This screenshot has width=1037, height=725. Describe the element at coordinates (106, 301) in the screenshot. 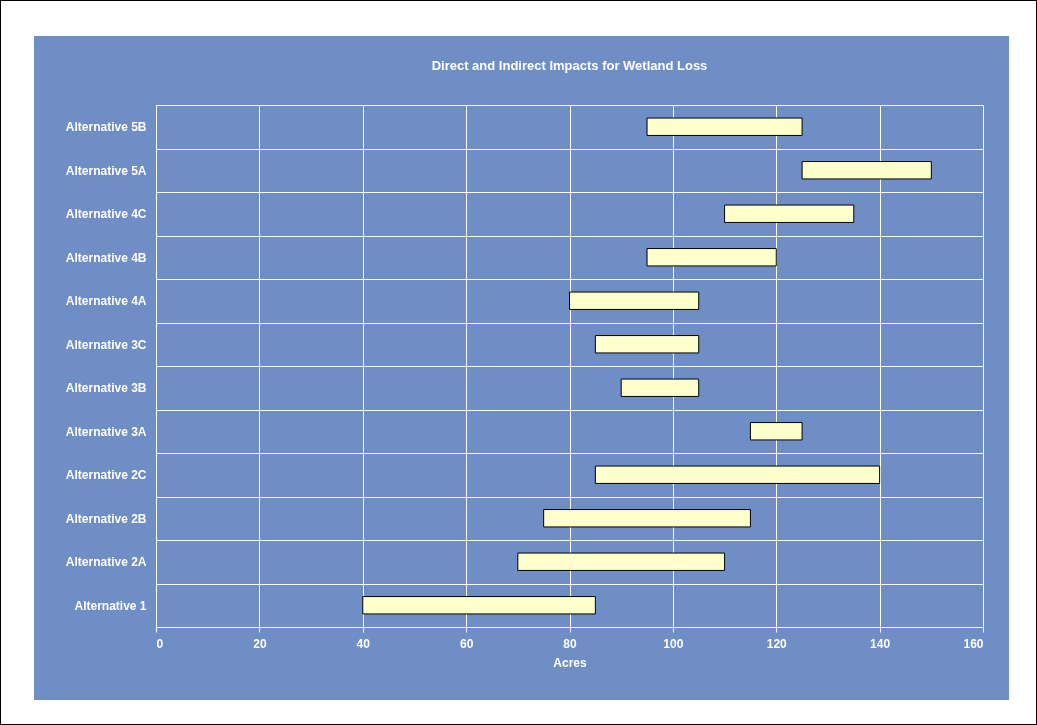

I see `y-tick-label: Alternative 4A` at that location.